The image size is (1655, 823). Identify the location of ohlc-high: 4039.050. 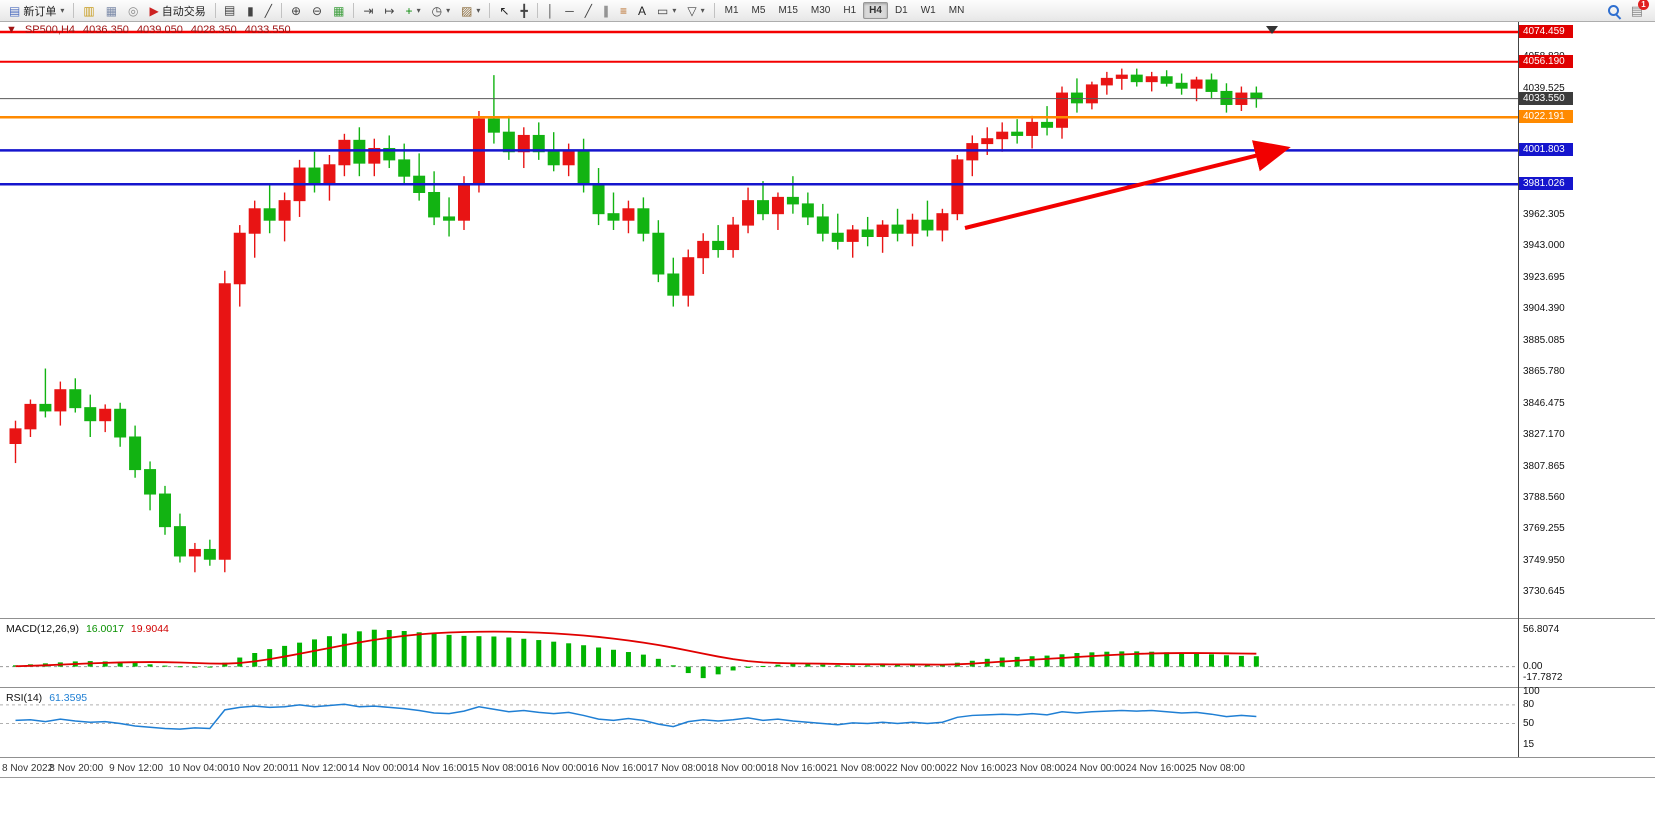
(159, 30).